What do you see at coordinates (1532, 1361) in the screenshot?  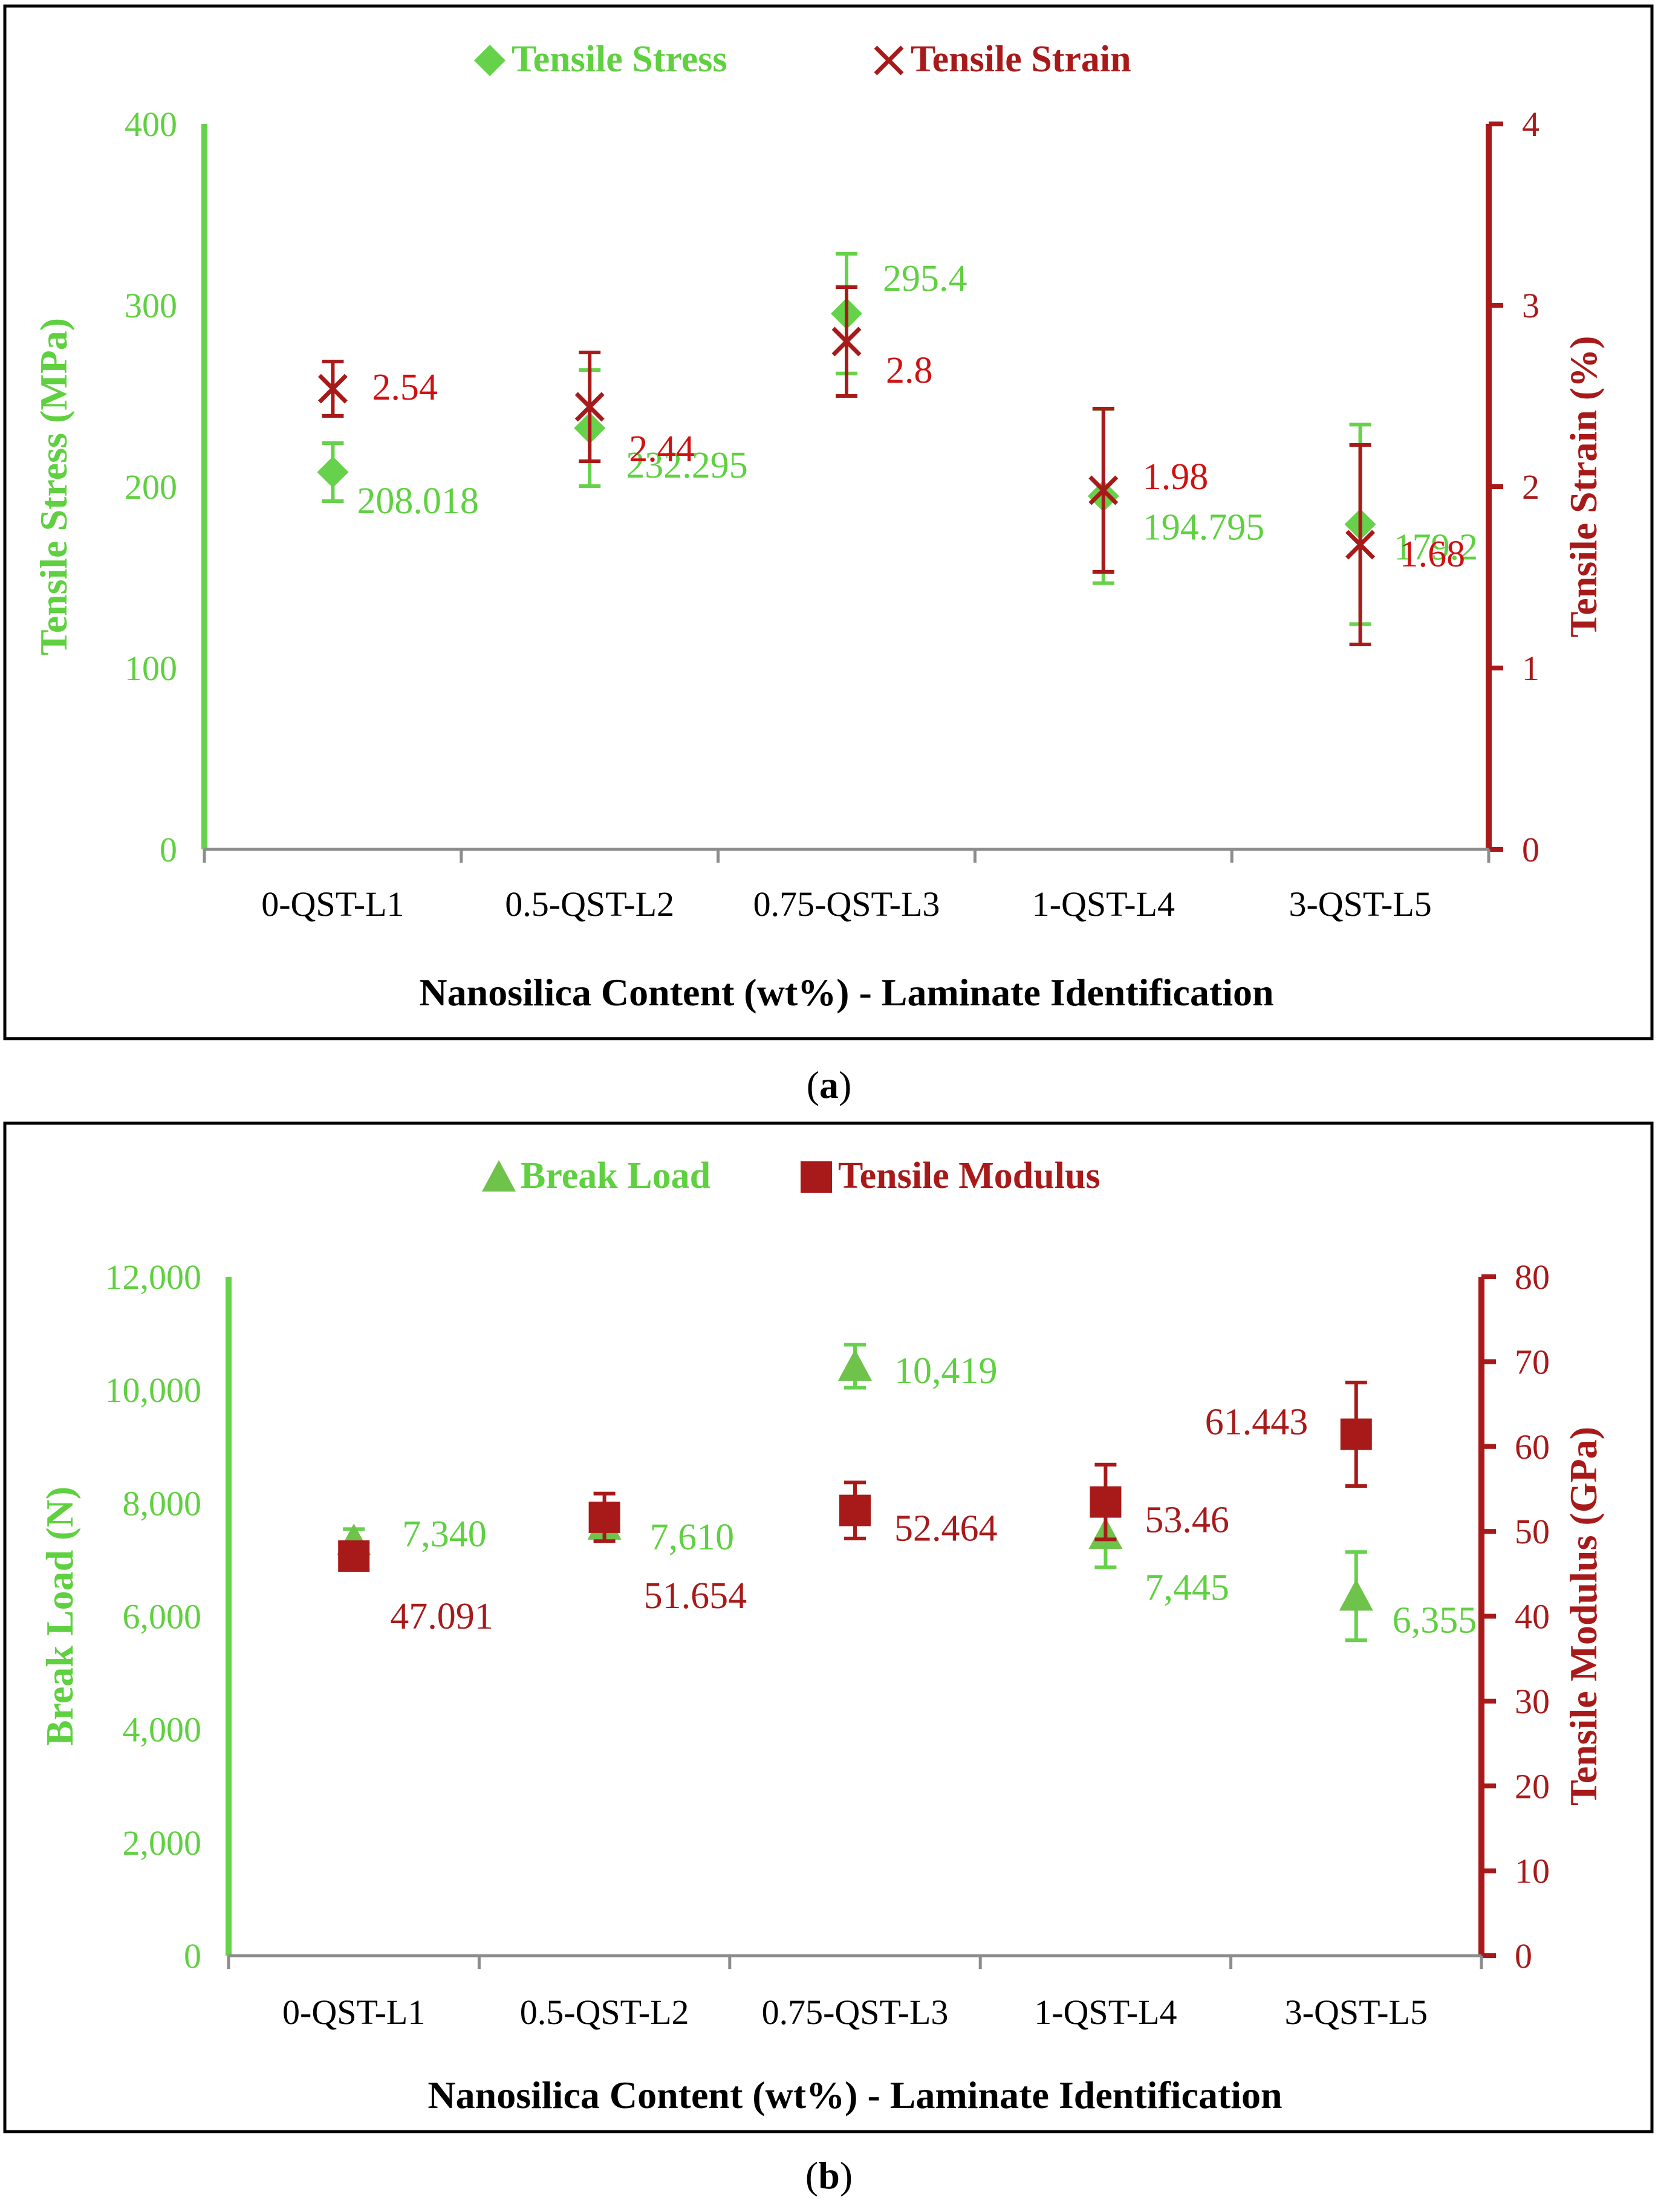 I see `right-tick-label: 70` at bounding box center [1532, 1361].